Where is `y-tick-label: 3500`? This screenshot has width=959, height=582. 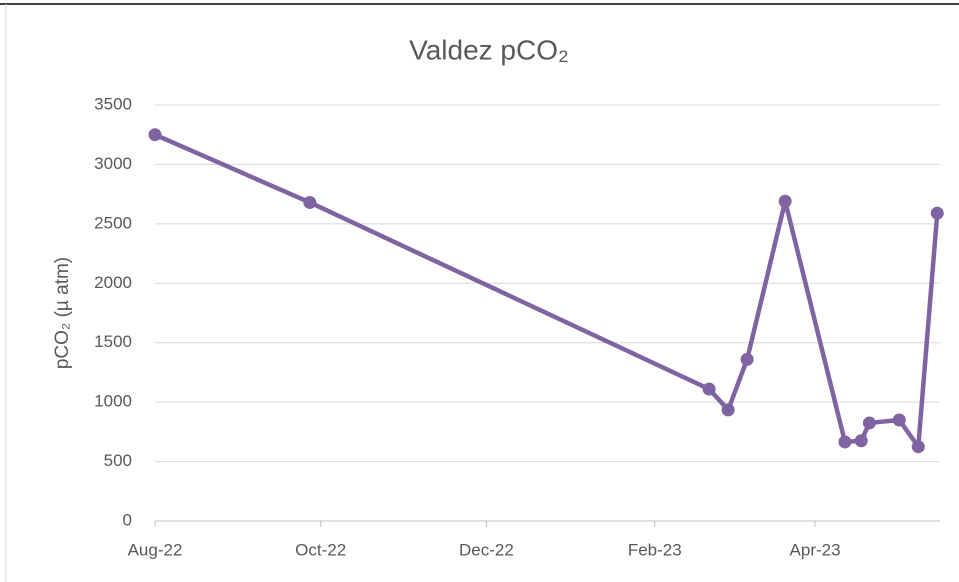
y-tick-label: 3500 is located at coordinates (113, 103).